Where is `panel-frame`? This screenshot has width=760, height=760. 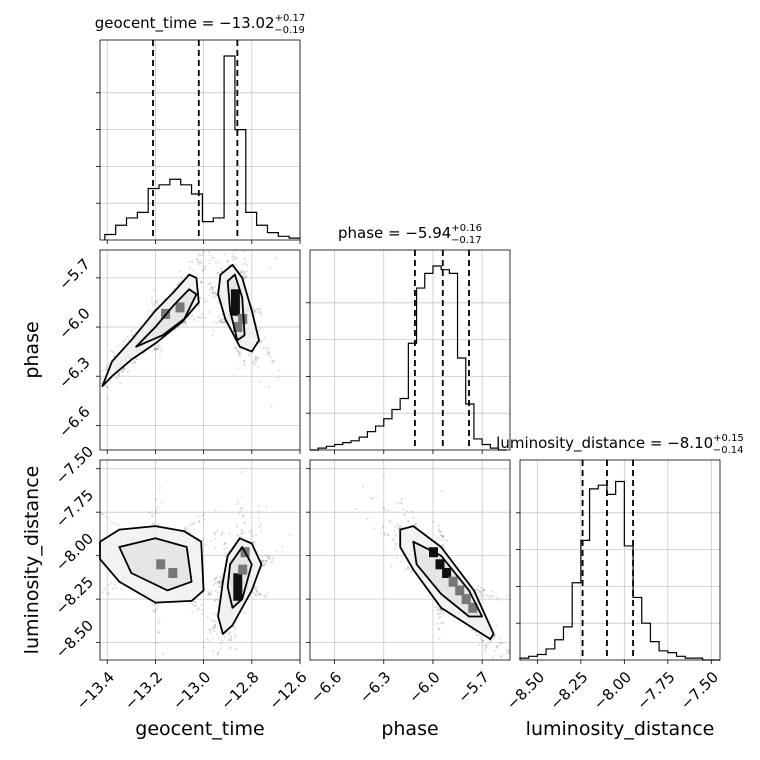
panel-frame is located at coordinates (410, 560).